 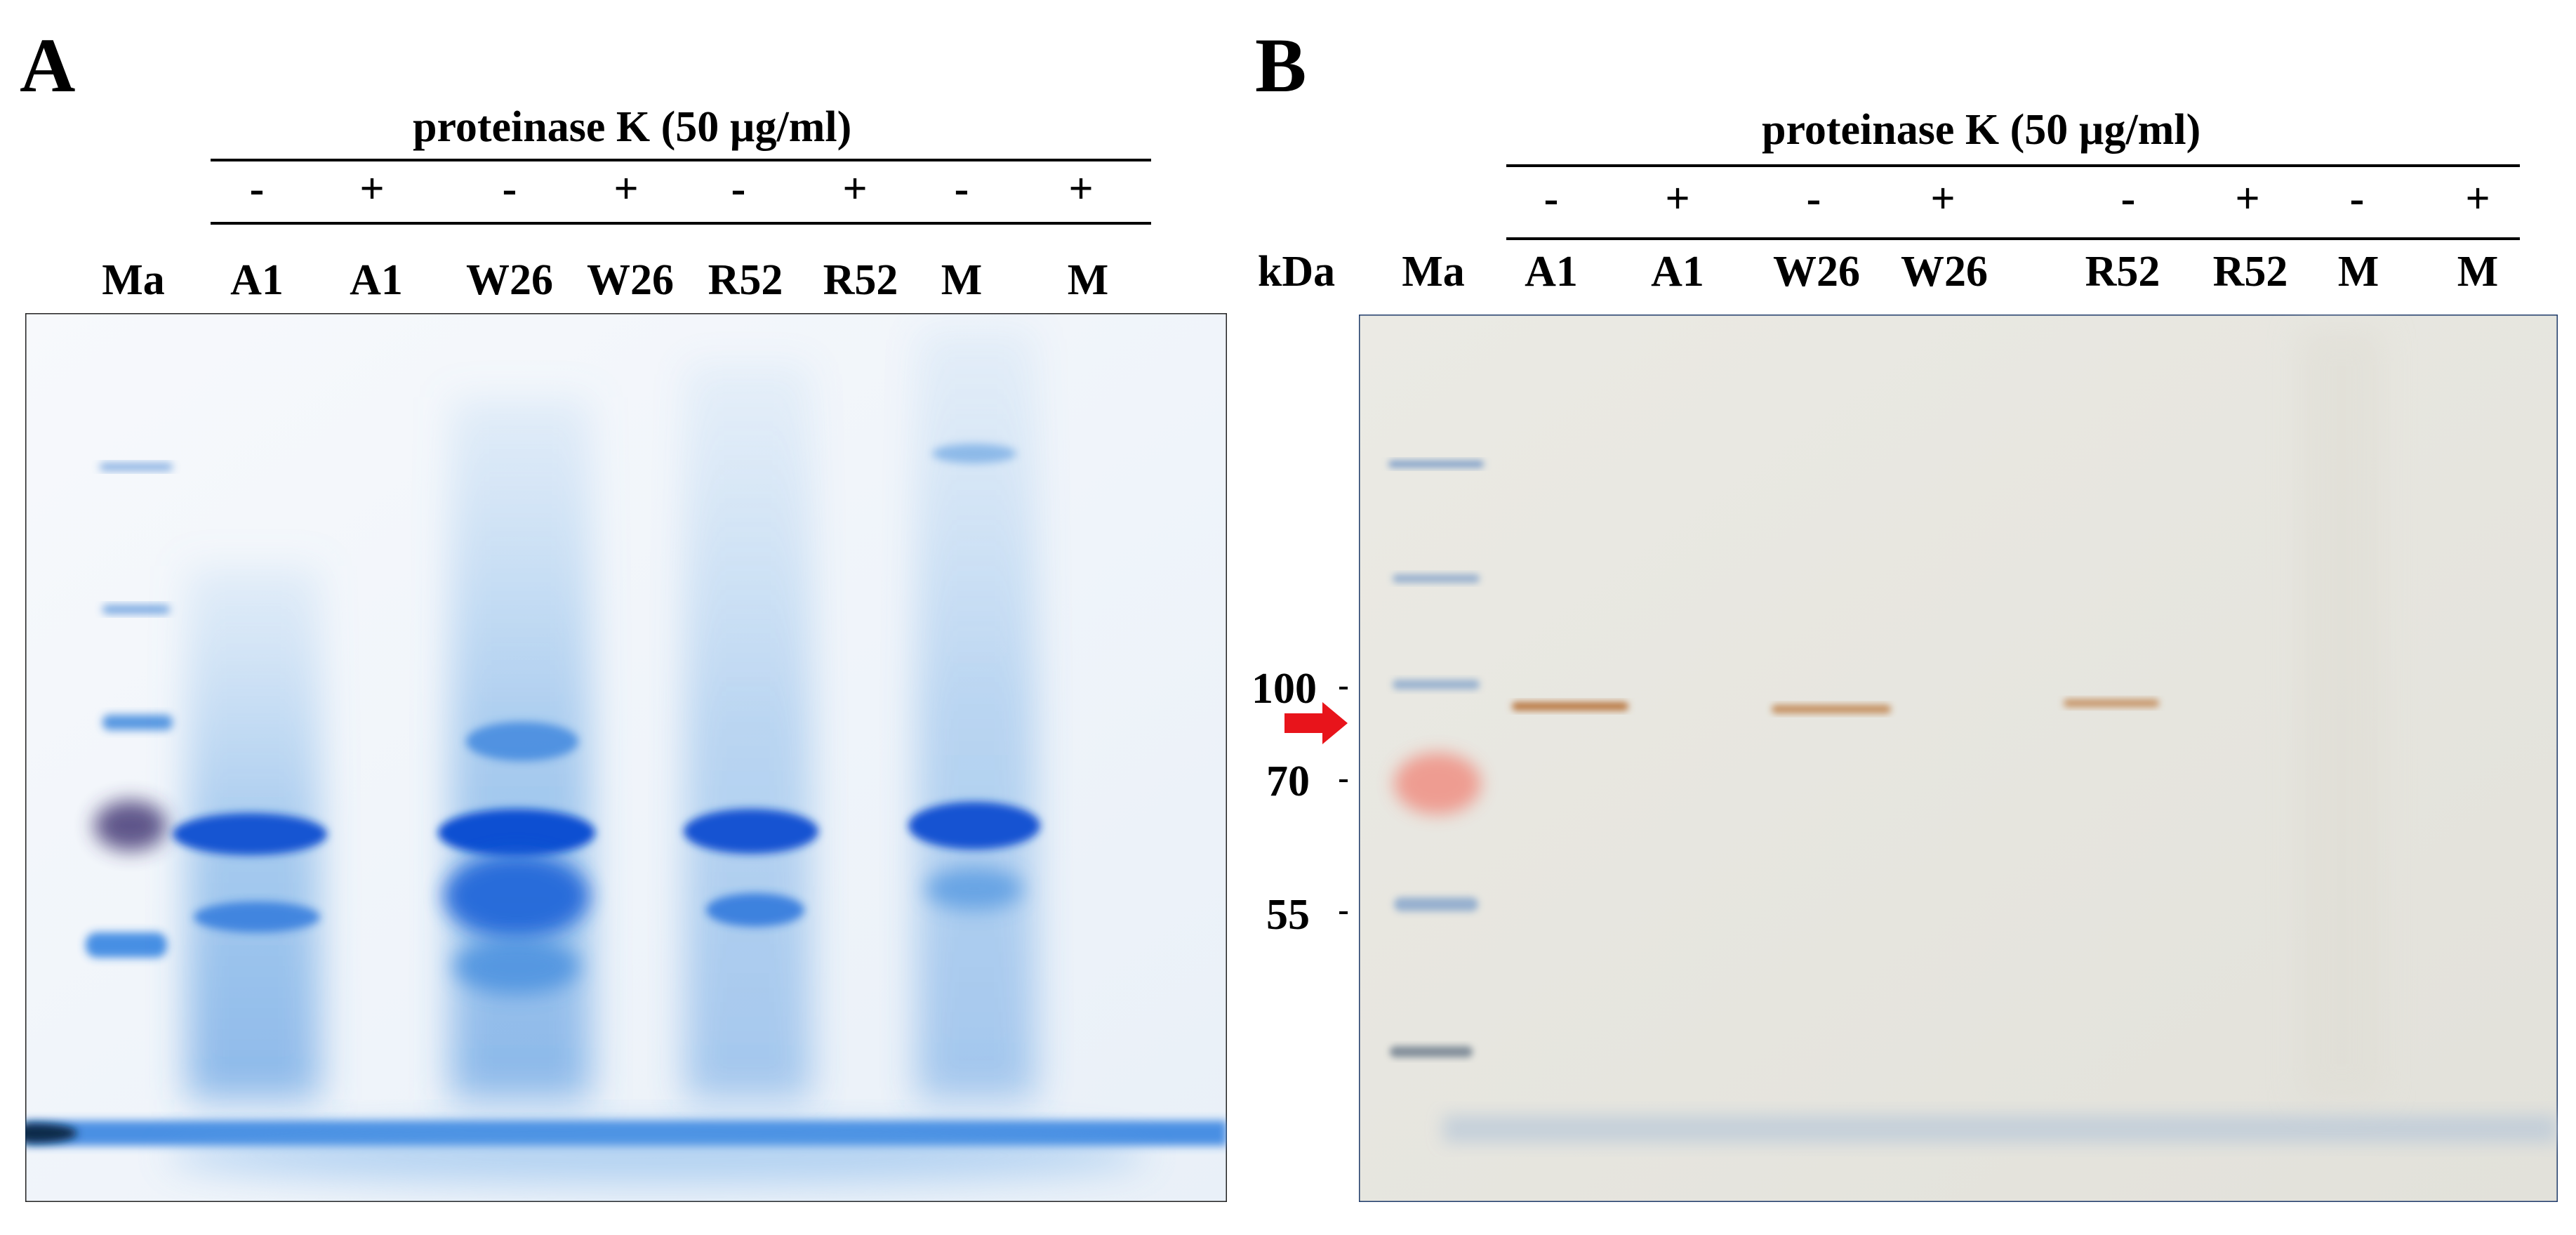 What do you see at coordinates (510, 189) in the screenshot?
I see `panel-a-sign-3: -` at bounding box center [510, 189].